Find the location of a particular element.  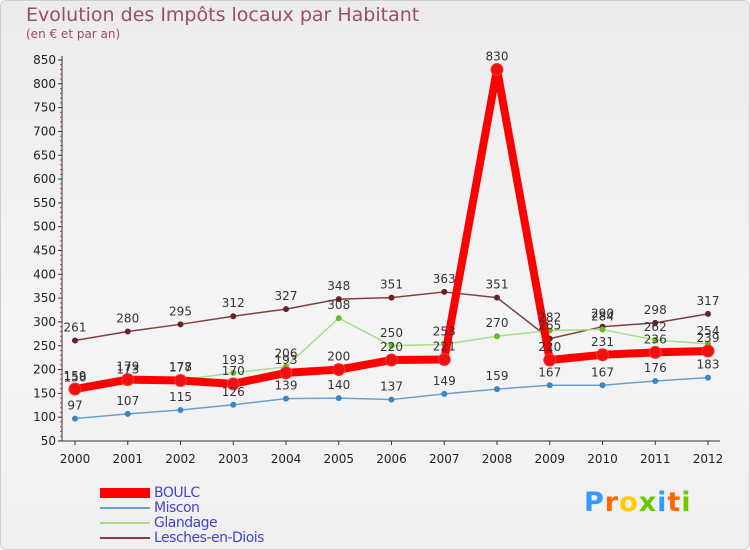

data-label: 139 is located at coordinates (286, 386).